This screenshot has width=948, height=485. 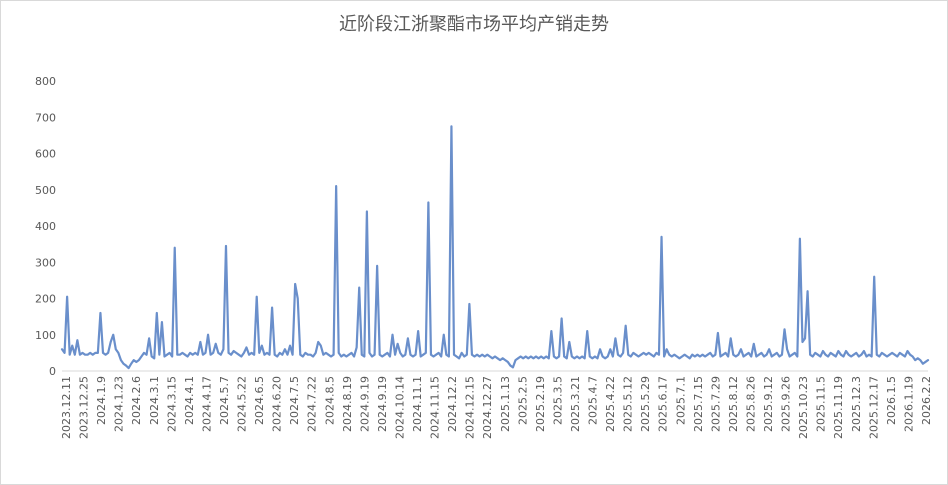 What do you see at coordinates (45, 81) in the screenshot?
I see `y-tick-label: 800` at bounding box center [45, 81].